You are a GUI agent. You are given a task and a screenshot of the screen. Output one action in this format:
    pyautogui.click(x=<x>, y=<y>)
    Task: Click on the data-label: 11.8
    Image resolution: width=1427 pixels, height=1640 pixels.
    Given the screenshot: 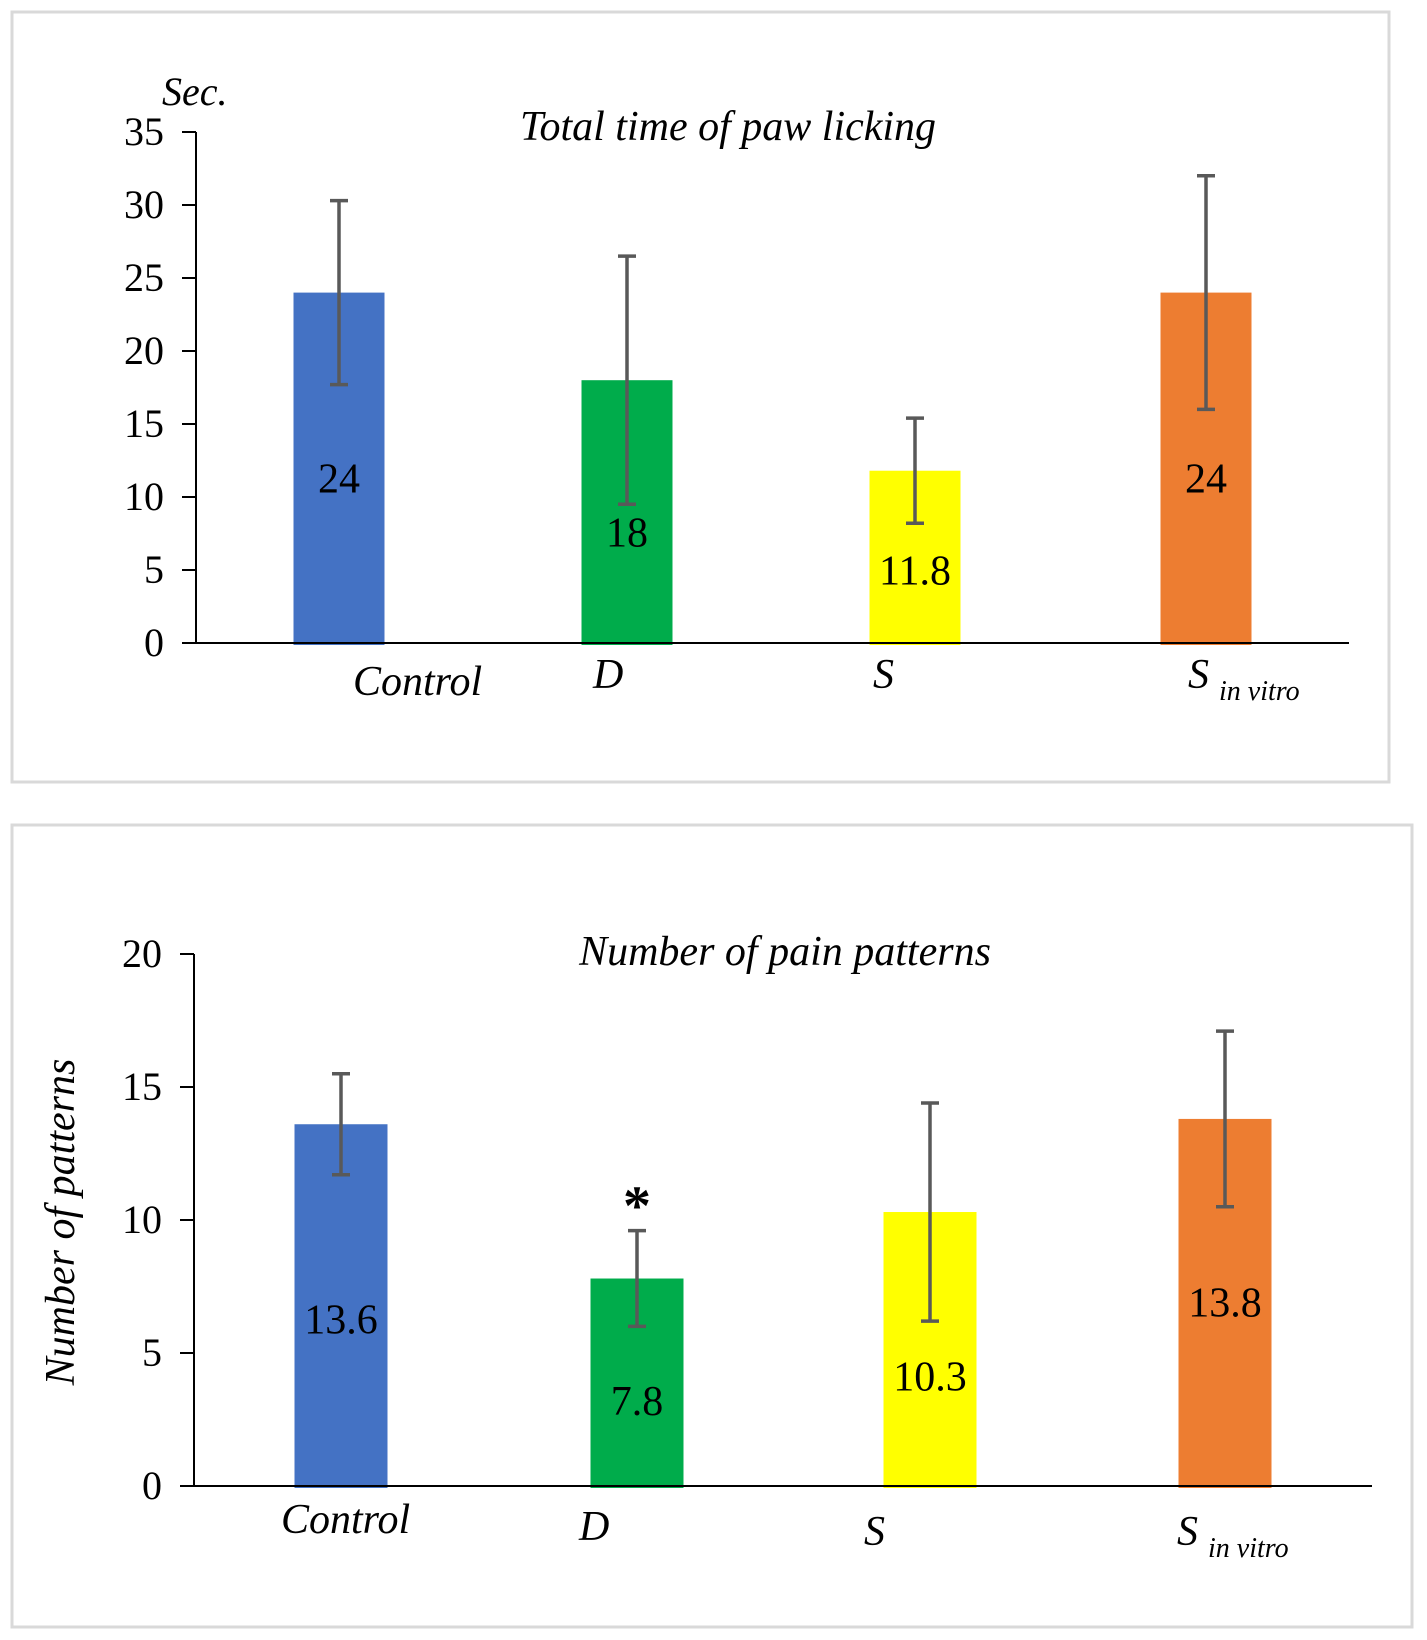 What is the action you would take?
    pyautogui.click(x=915, y=572)
    